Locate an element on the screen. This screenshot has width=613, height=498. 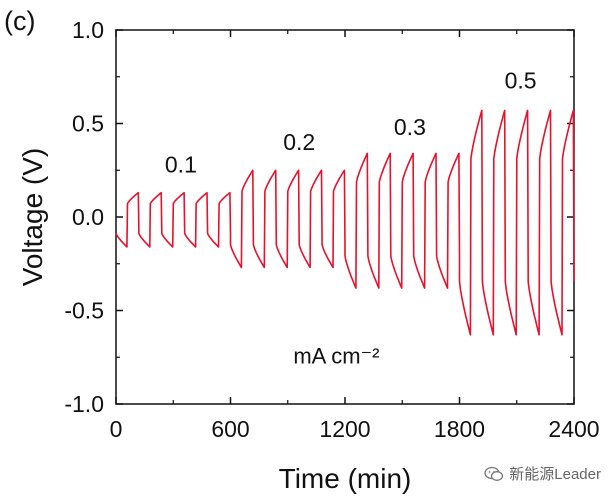
current-density-label: 0.2 is located at coordinates (299, 142).